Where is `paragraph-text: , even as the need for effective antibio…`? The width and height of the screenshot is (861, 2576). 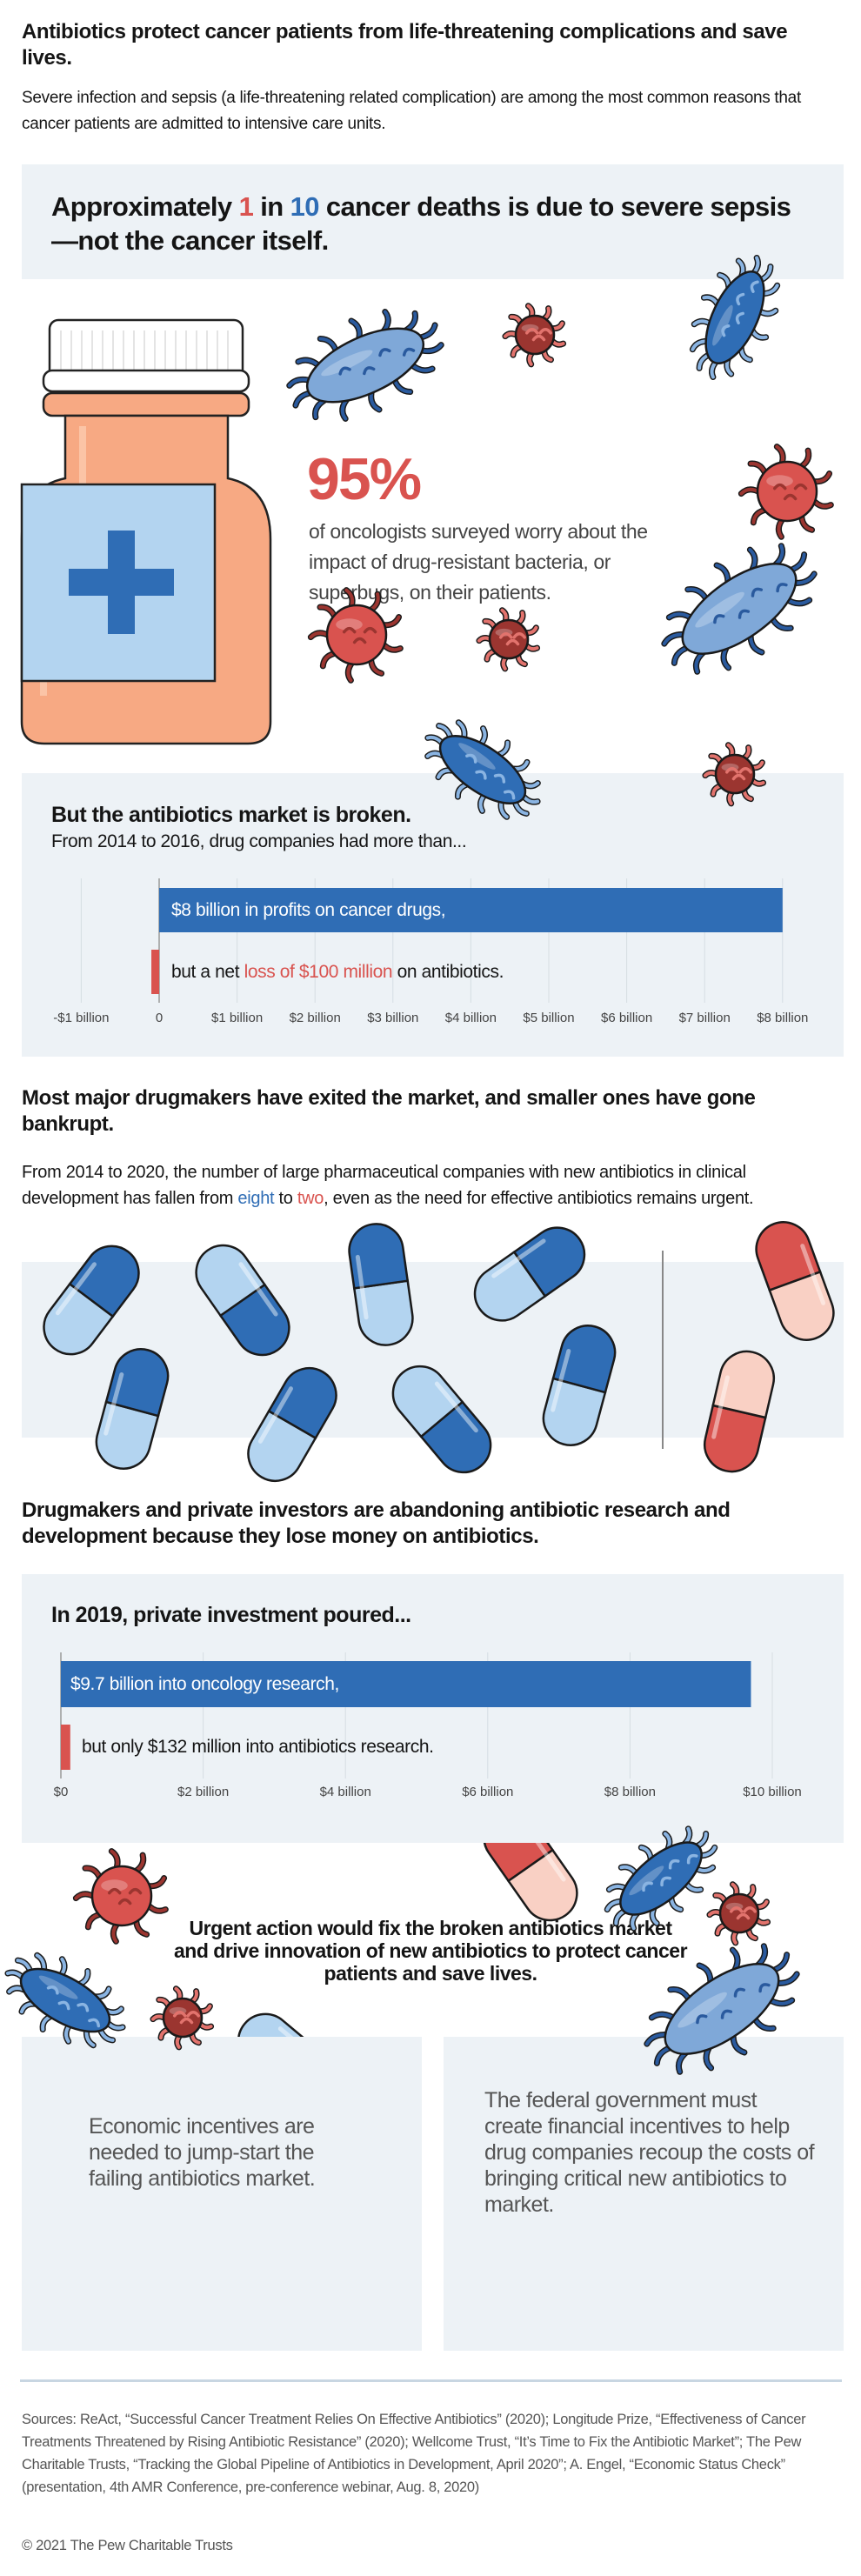
paragraph-text: , even as the need for effective antibio… is located at coordinates (539, 1198).